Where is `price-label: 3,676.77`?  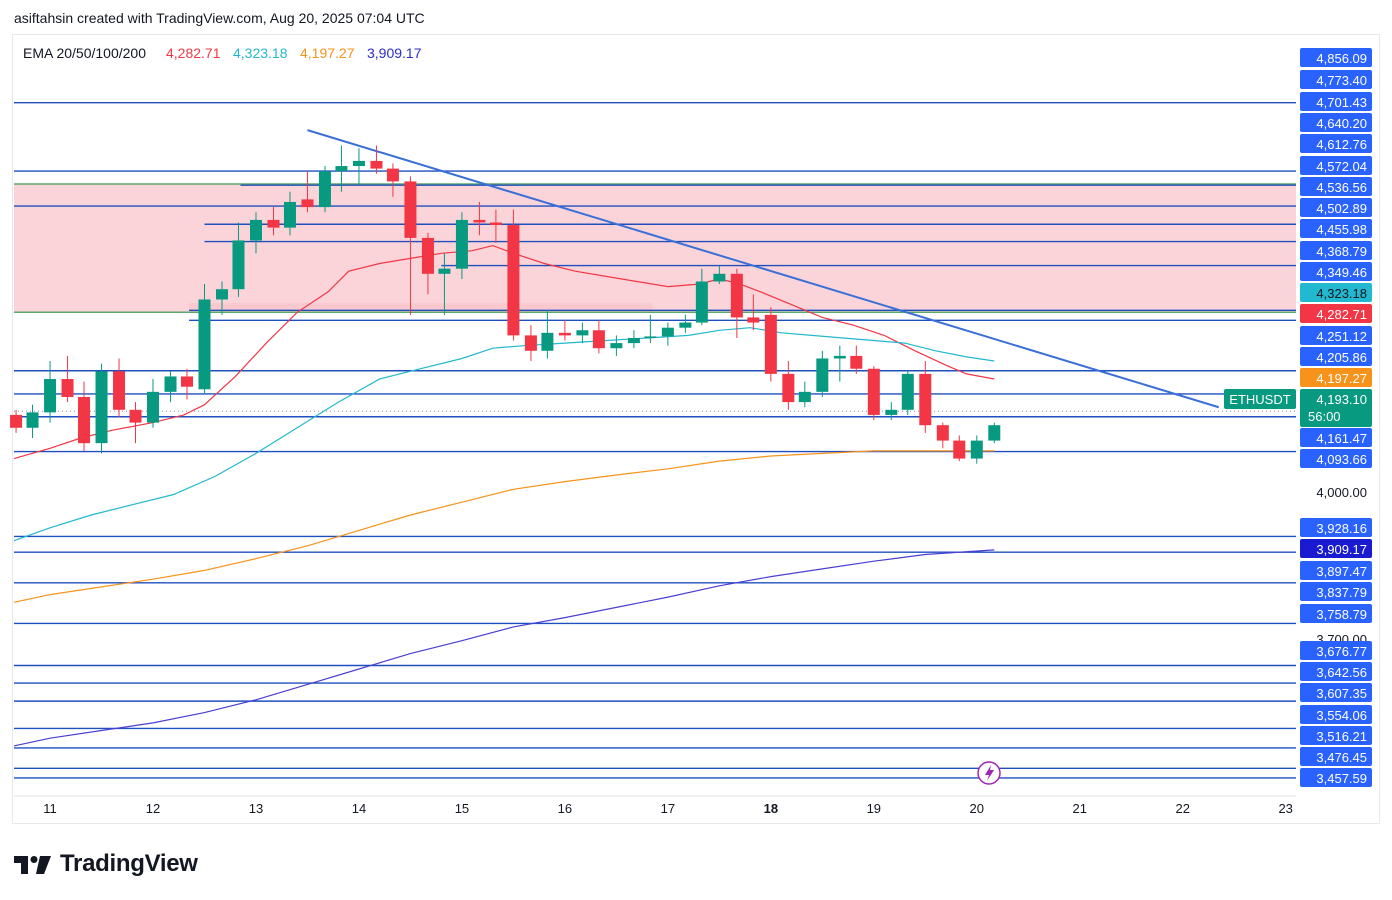 price-label: 3,676.77 is located at coordinates (1341, 651).